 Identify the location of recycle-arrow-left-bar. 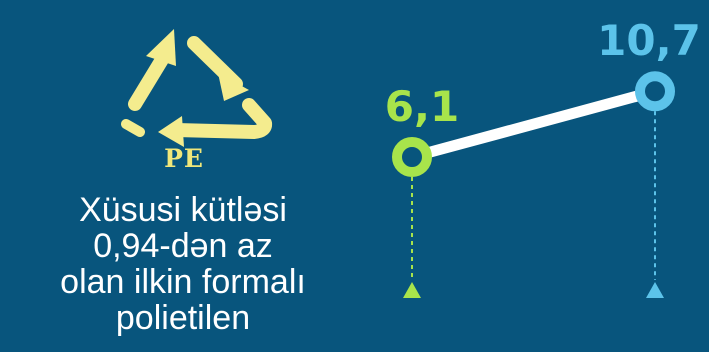
(150, 78).